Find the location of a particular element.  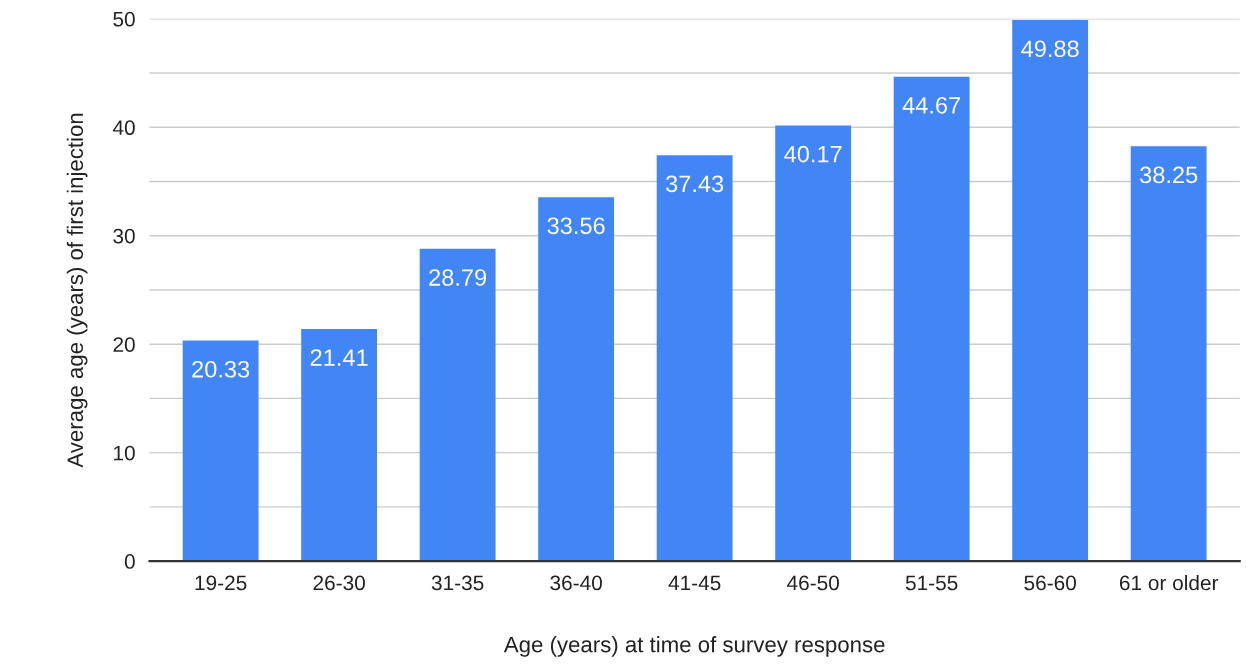

x-axis-title: Age (years) at time of survey response is located at coordinates (694, 646).